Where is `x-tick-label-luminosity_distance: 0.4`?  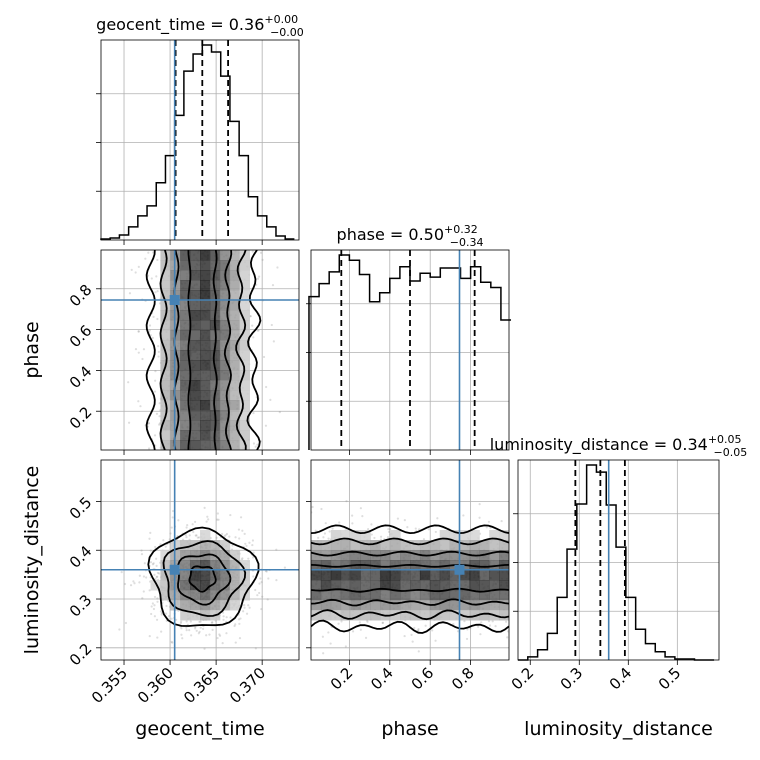 x-tick-label-luminosity_distance: 0.4 is located at coordinates (621, 679).